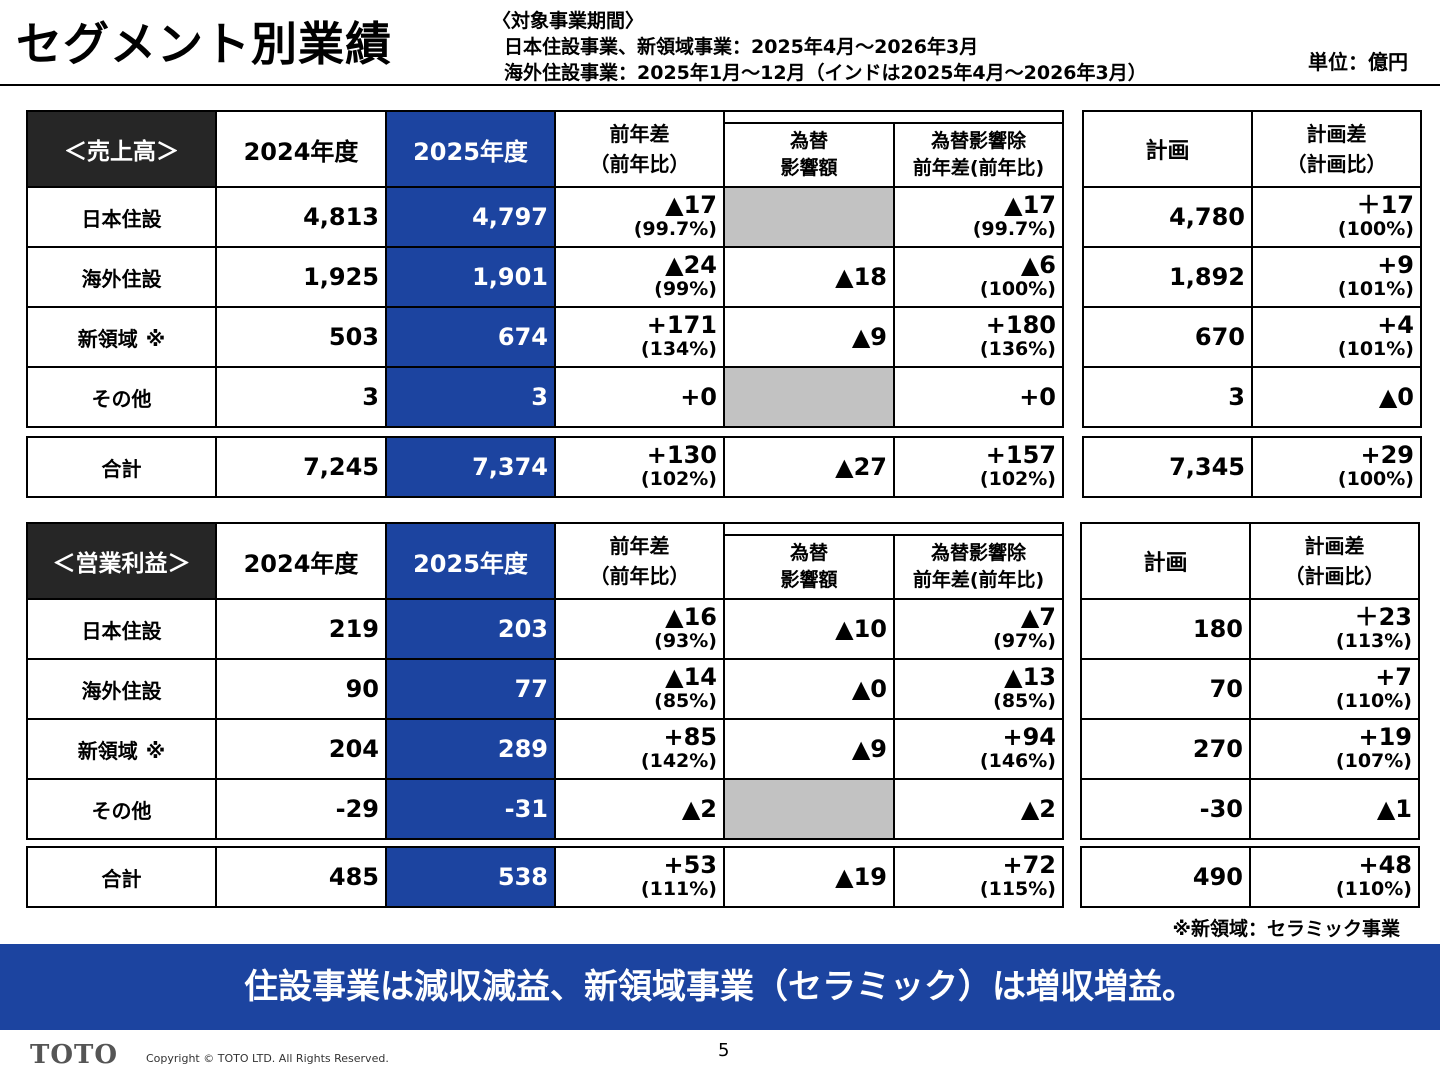  What do you see at coordinates (1017, 889) in the screenshot?
I see `ex-fx-diff-ratio: (115%)` at bounding box center [1017, 889].